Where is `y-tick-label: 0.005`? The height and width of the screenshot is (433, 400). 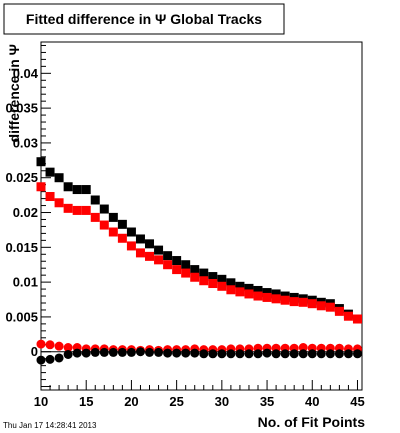
y-tick-label: 0.005 is located at coordinates (21, 316).